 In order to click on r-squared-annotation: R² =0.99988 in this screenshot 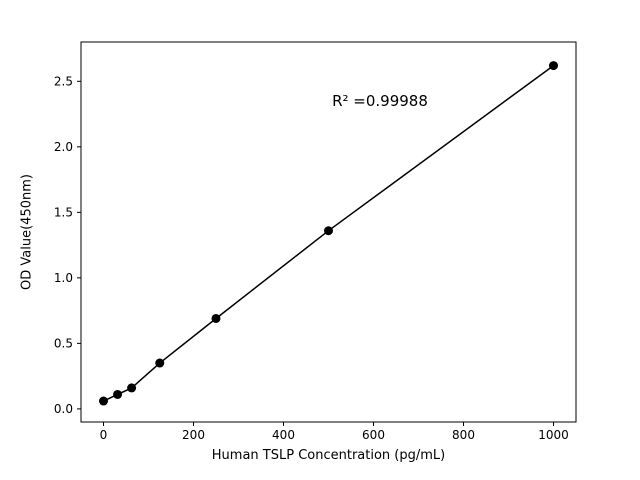, I will do `click(380, 101)`.